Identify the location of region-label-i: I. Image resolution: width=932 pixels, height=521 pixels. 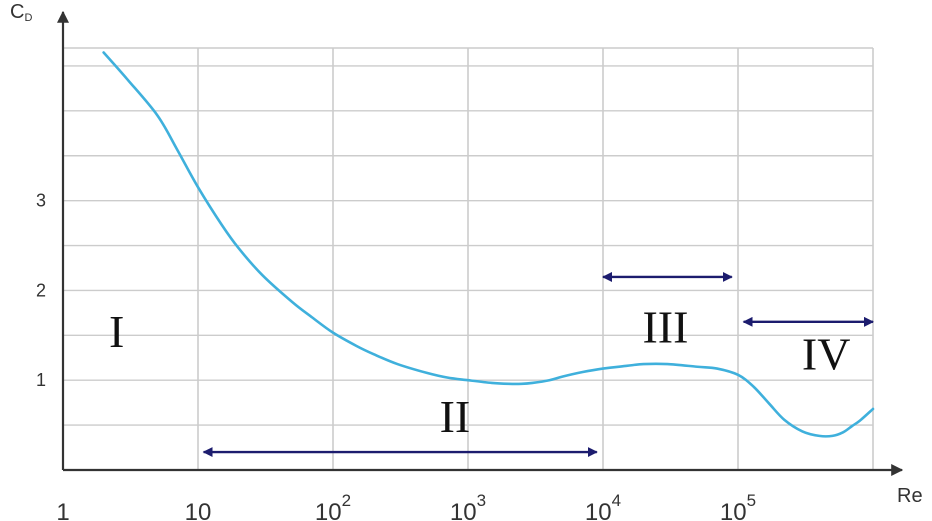
(116, 331).